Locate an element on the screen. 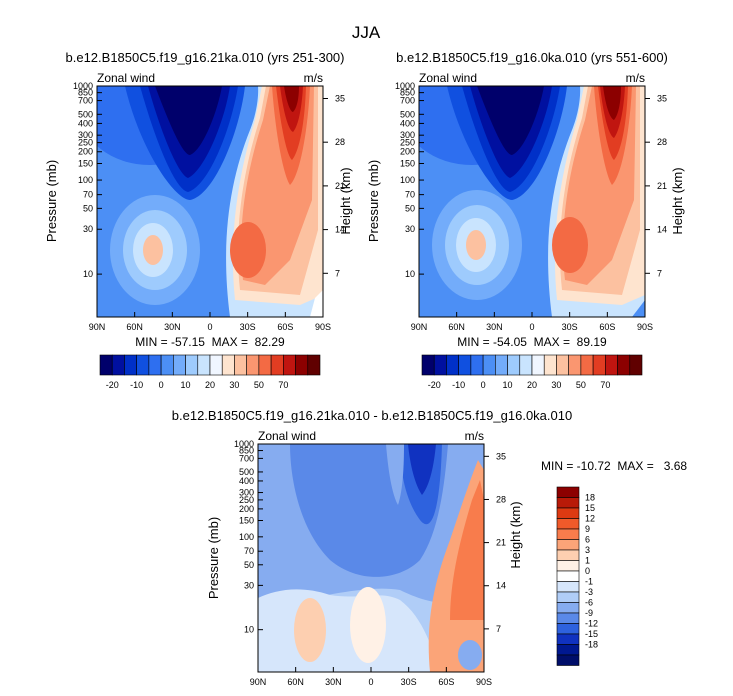 Image resolution: width=733 pixels, height=696 pixels. panel-3-yticks-right: 35 28 21 14 7 is located at coordinates (495, 542).